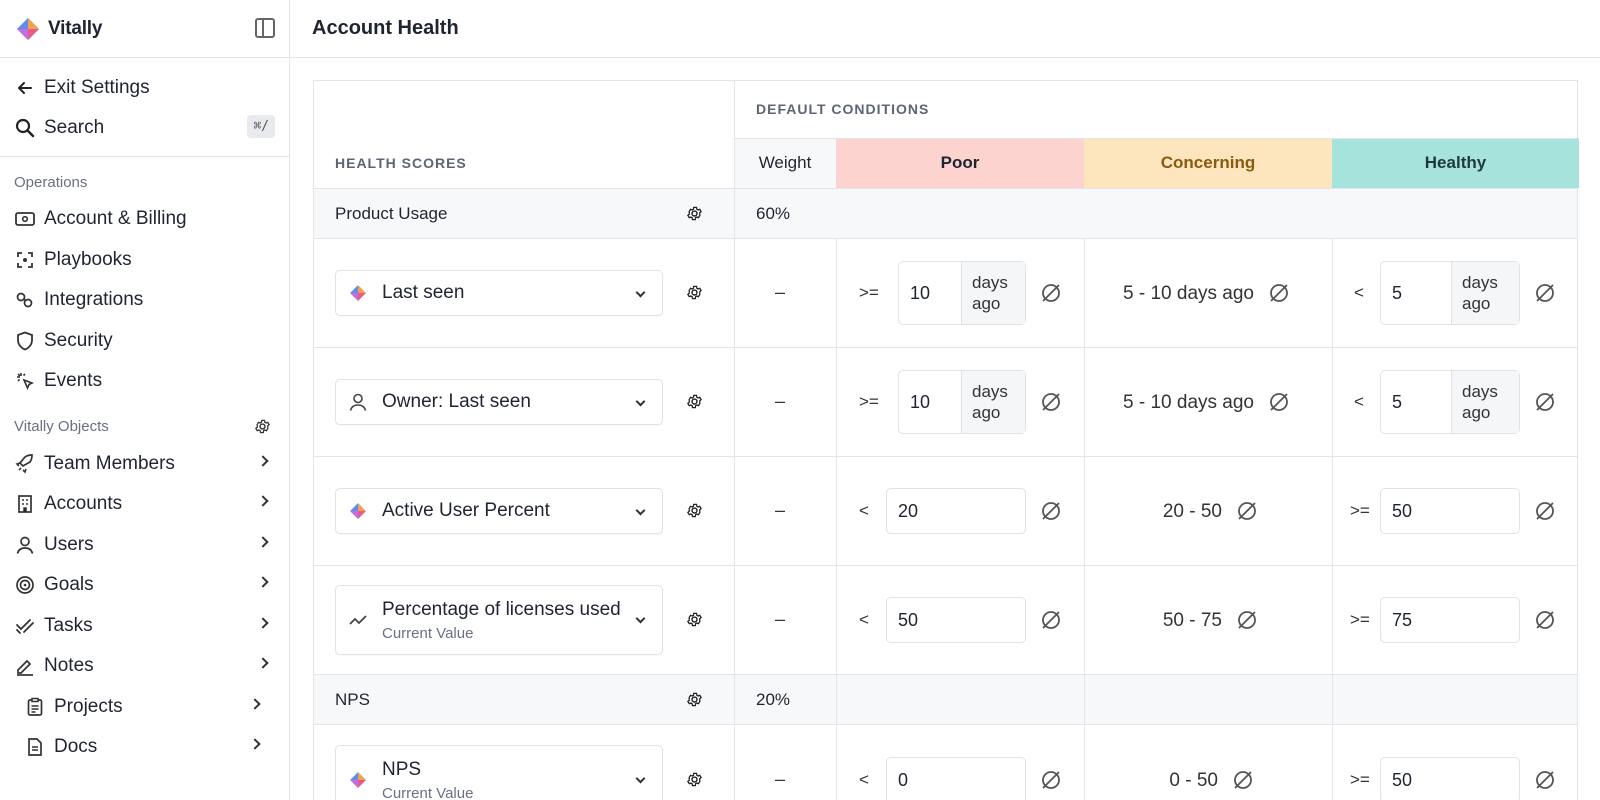 This screenshot has height=800, width=1600. What do you see at coordinates (358, 780) in the screenshot?
I see `vitally-logo-icon` at bounding box center [358, 780].